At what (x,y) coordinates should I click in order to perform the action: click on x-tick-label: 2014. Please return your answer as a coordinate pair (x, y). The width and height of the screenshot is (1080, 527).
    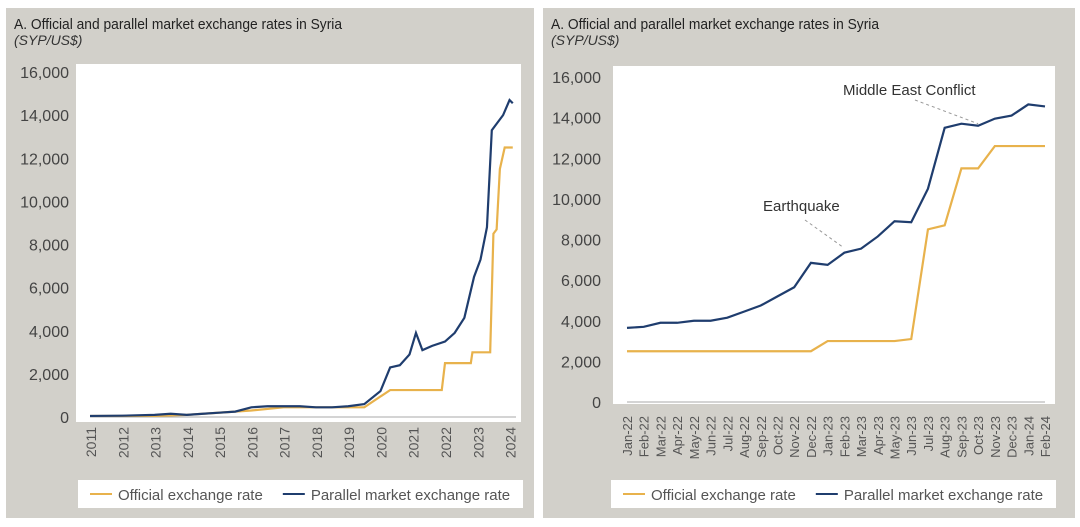
    Looking at the image, I should click on (188, 442).